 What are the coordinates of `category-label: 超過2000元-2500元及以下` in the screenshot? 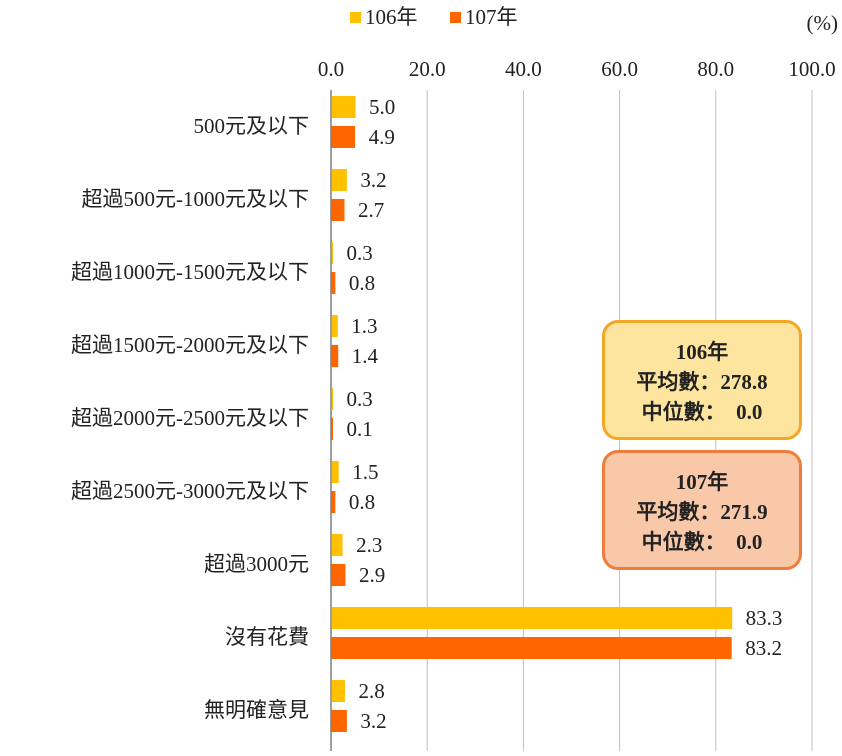 It's located at (190, 418).